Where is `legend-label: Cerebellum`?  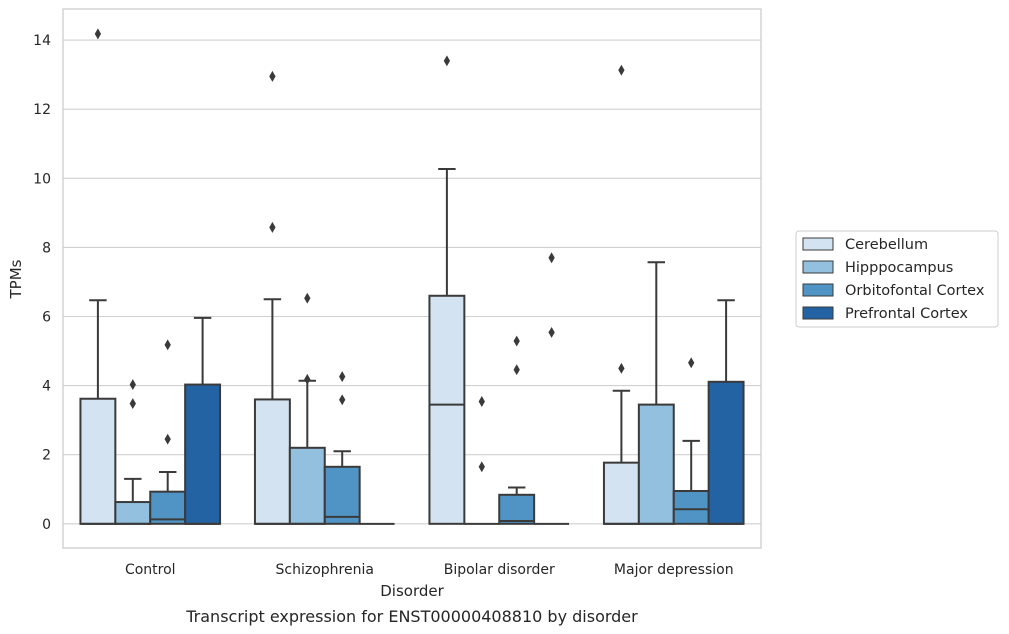
legend-label: Cerebellum is located at coordinates (886, 245).